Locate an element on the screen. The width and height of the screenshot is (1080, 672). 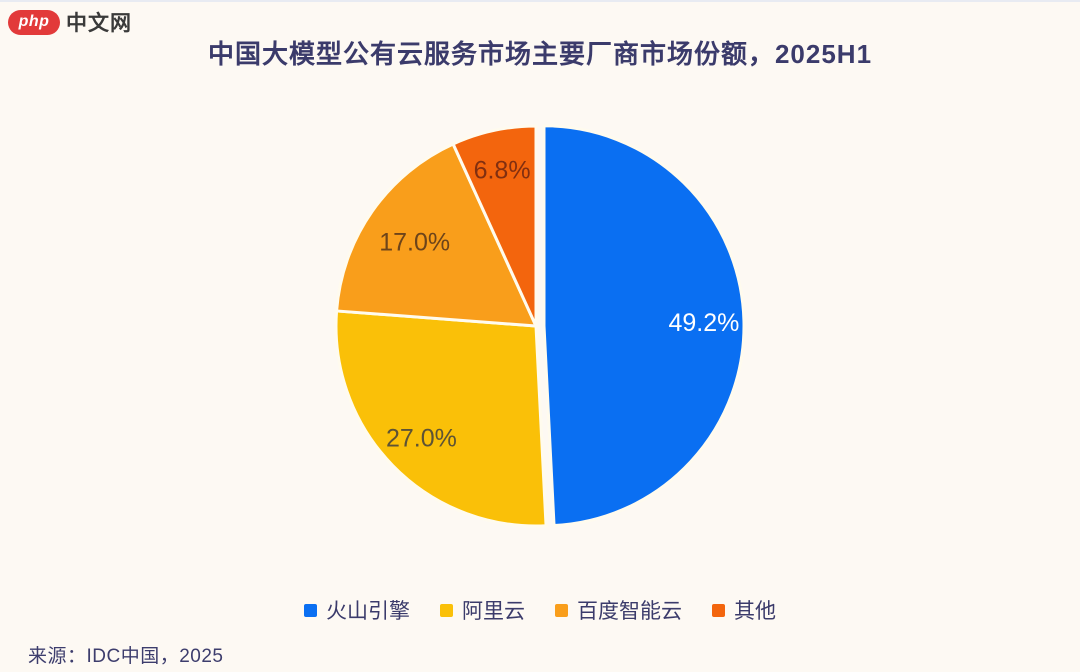
legend-item-其他: 其他 is located at coordinates (744, 610).